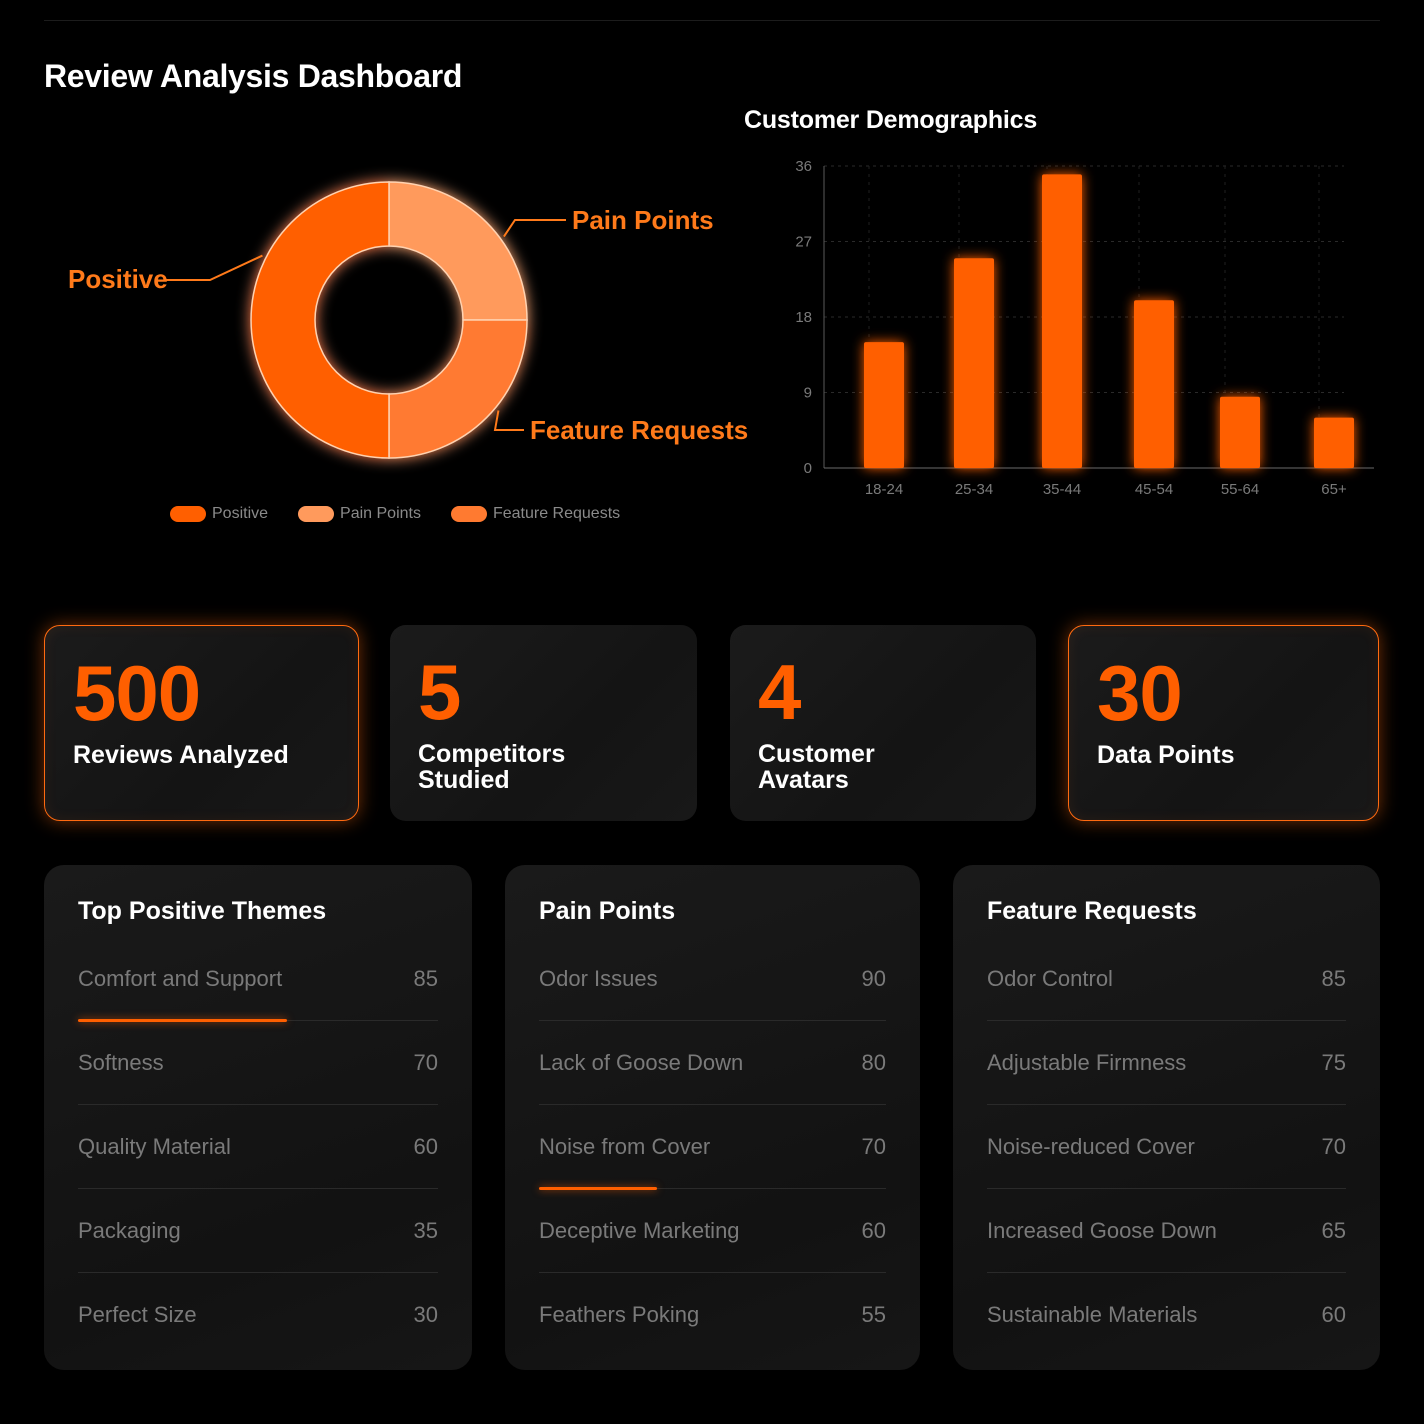  What do you see at coordinates (1334, 489) in the screenshot?
I see `x-tick-label: 65+` at bounding box center [1334, 489].